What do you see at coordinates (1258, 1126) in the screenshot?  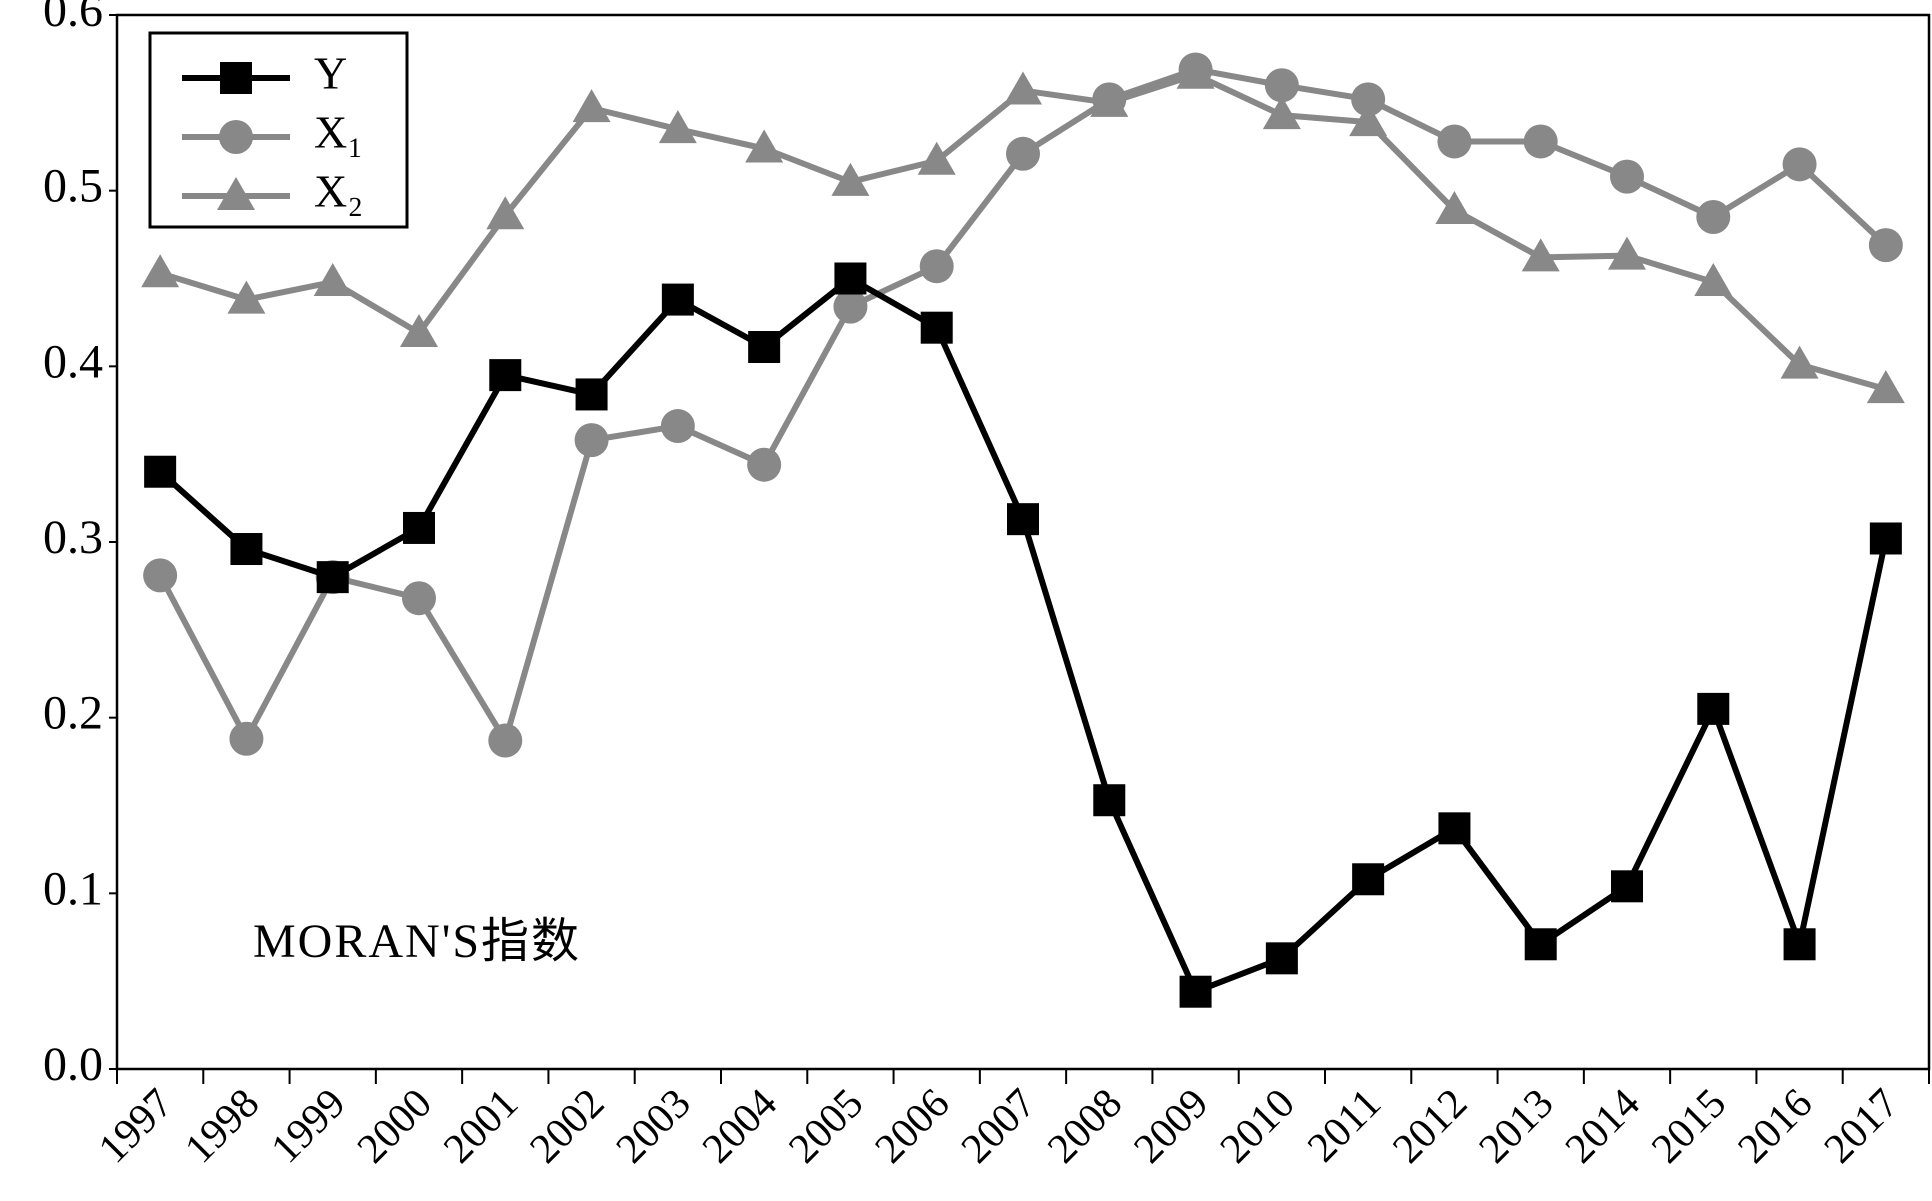 I see `x-tick-label: 2010` at bounding box center [1258, 1126].